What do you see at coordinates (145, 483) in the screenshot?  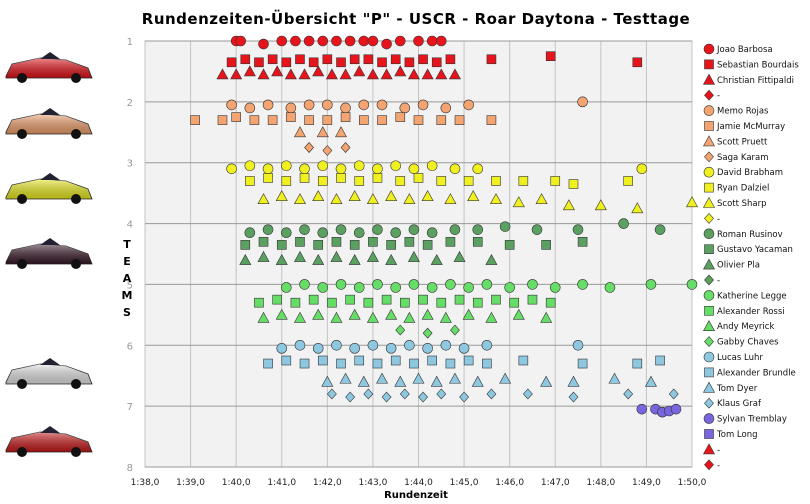 I see `x-tick-label: 1:38,0` at bounding box center [145, 483].